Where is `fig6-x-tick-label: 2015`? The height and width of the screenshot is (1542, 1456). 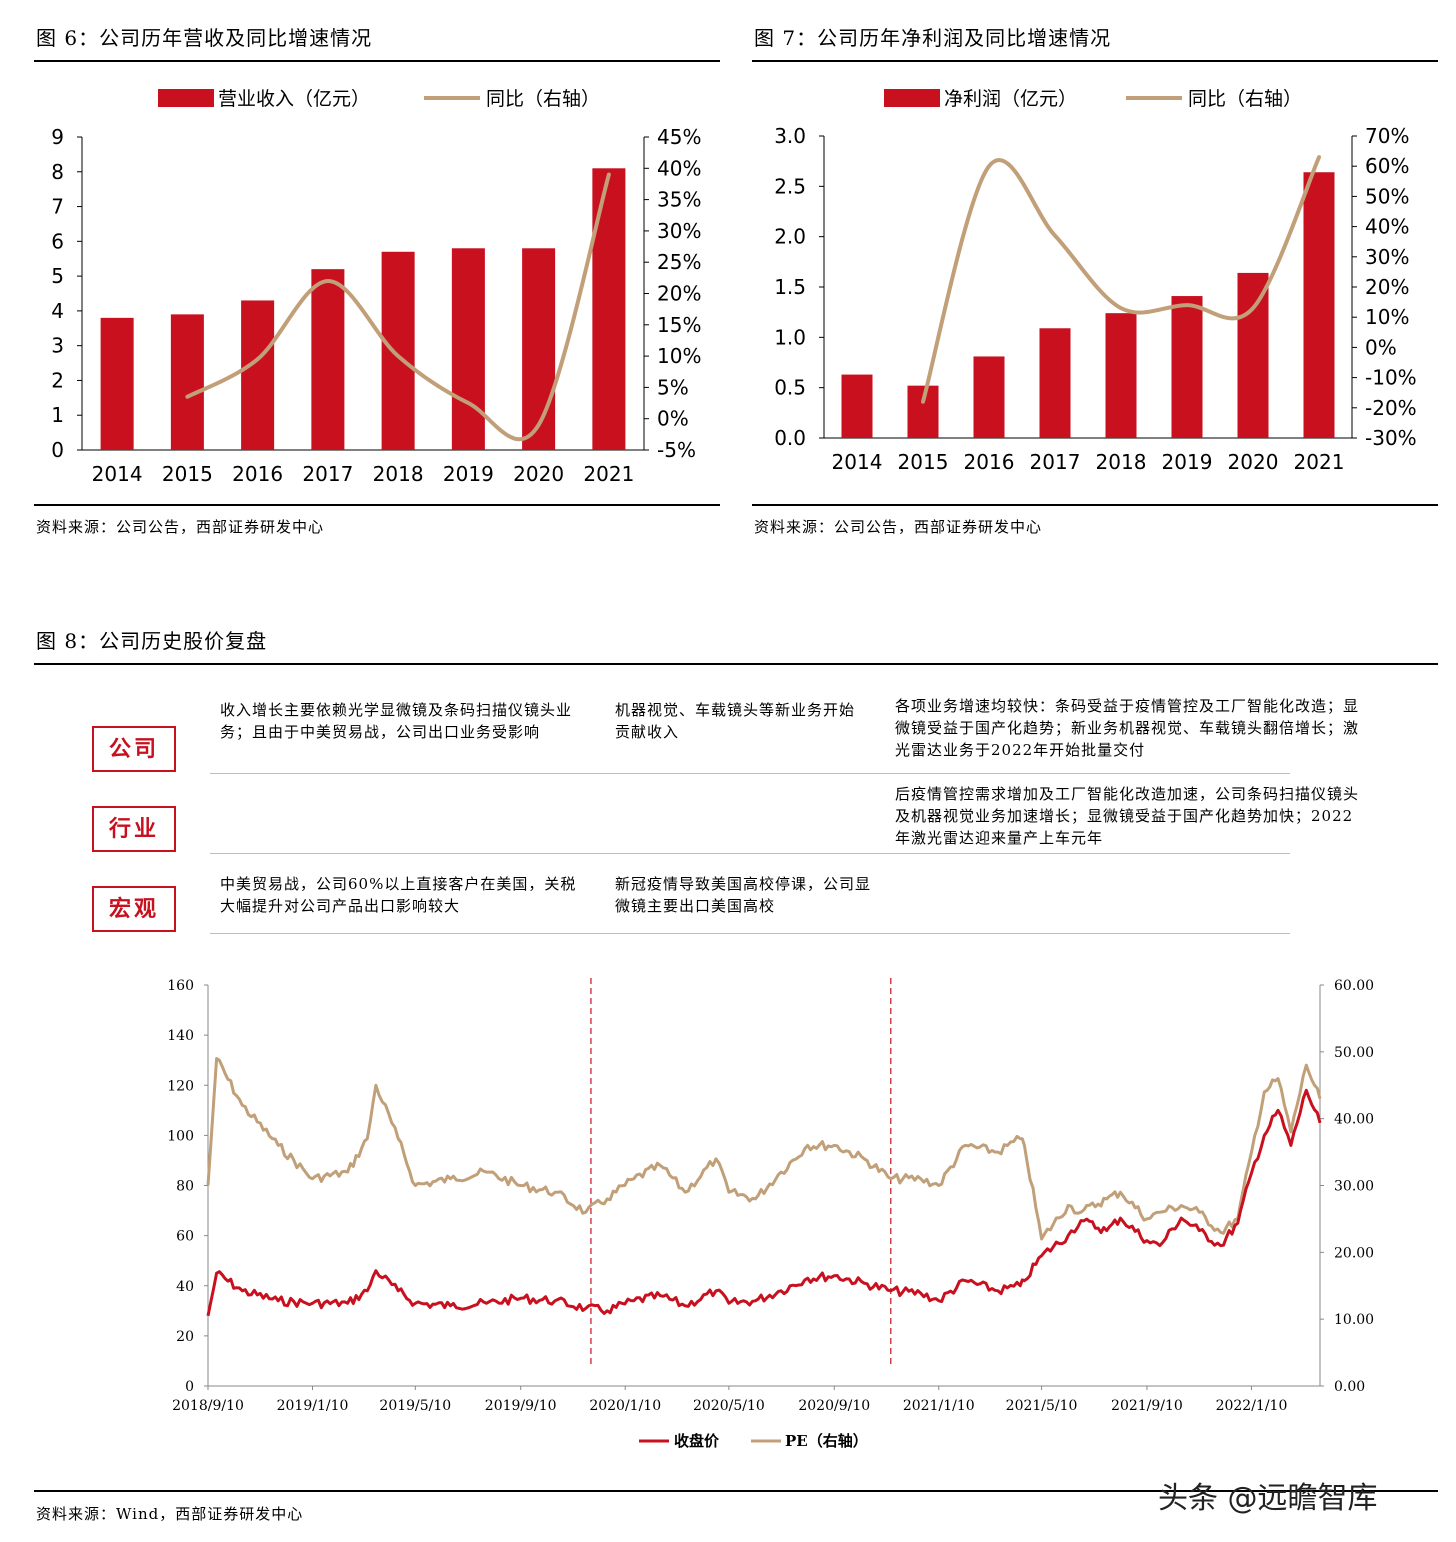 fig6-x-tick-label: 2015 is located at coordinates (187, 474).